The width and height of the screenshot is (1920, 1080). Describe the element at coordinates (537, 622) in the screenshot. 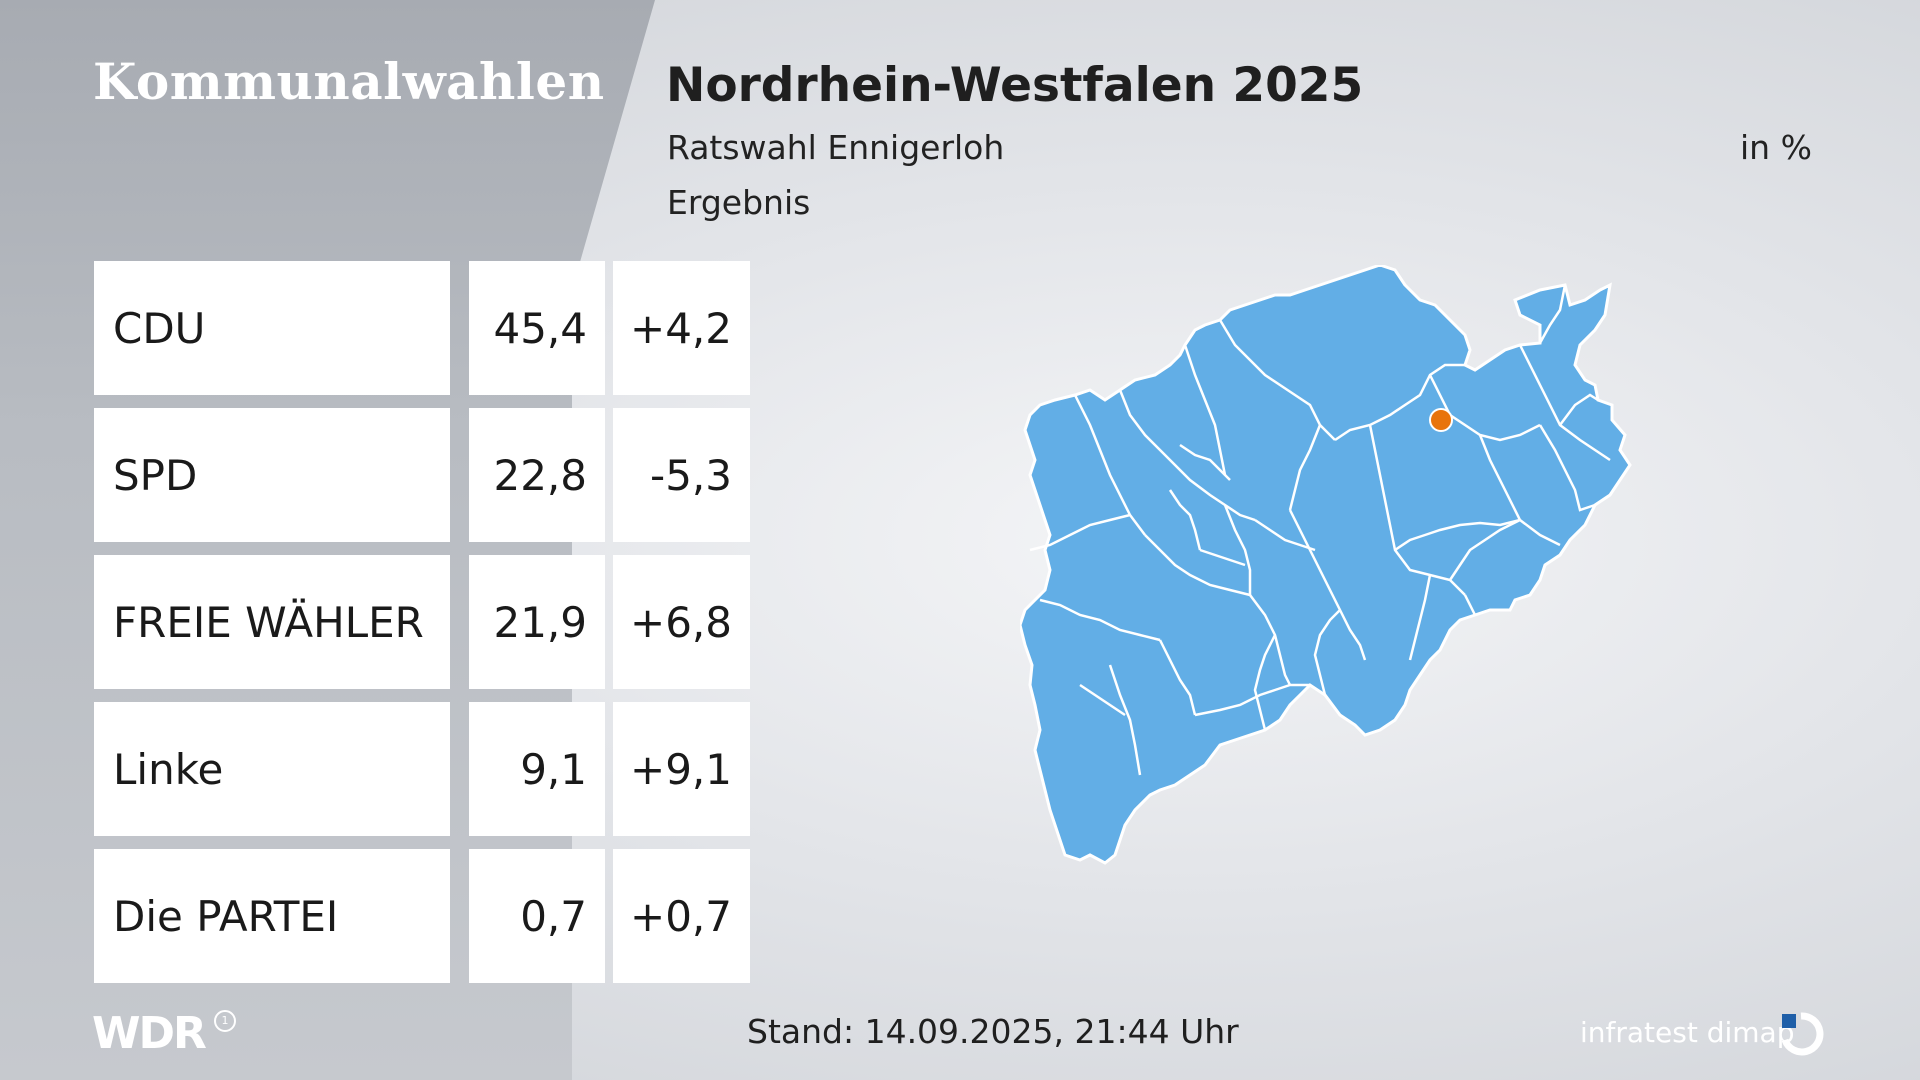

I see `party-share: 21,9` at that location.